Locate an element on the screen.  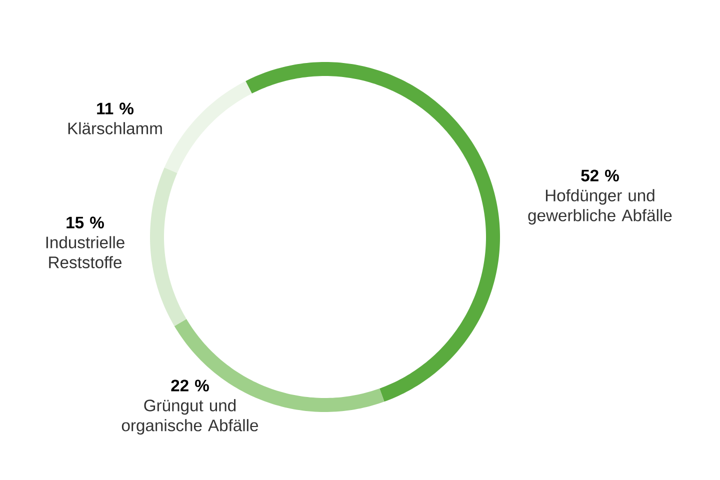
slice-label: Grüngut und organische Abfälle is located at coordinates (190, 417).